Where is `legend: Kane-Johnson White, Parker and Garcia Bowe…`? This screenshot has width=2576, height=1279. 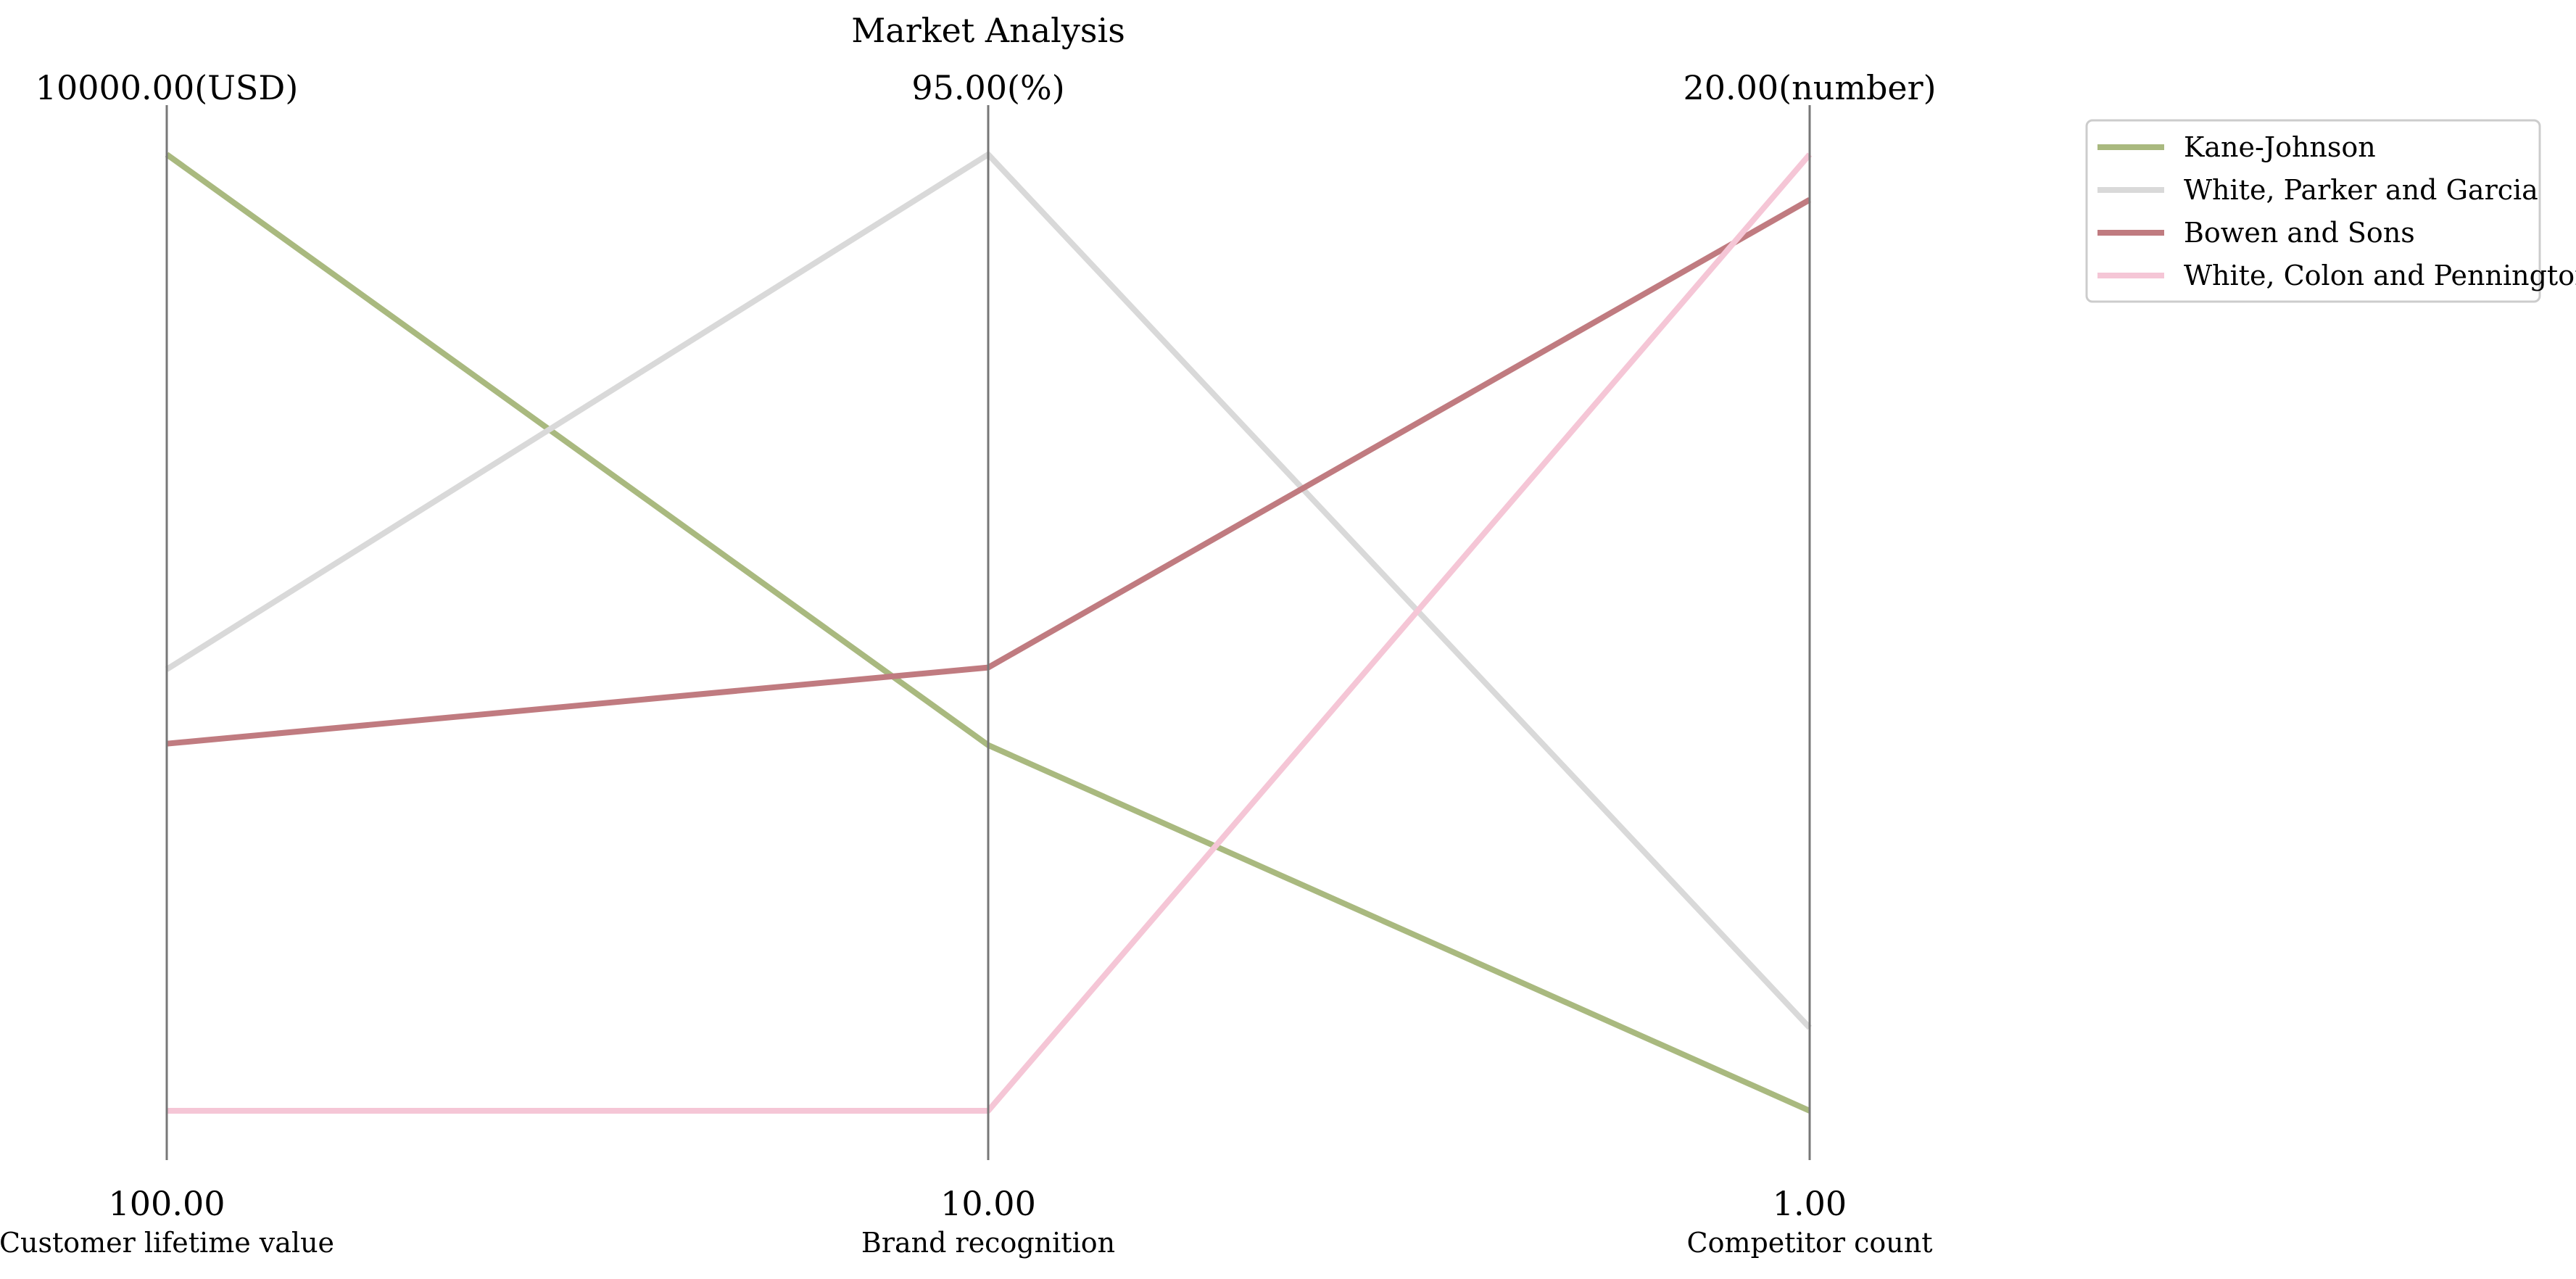 legend: Kane-Johnson White, Parker and Garcia Bowe… is located at coordinates (2331, 211).